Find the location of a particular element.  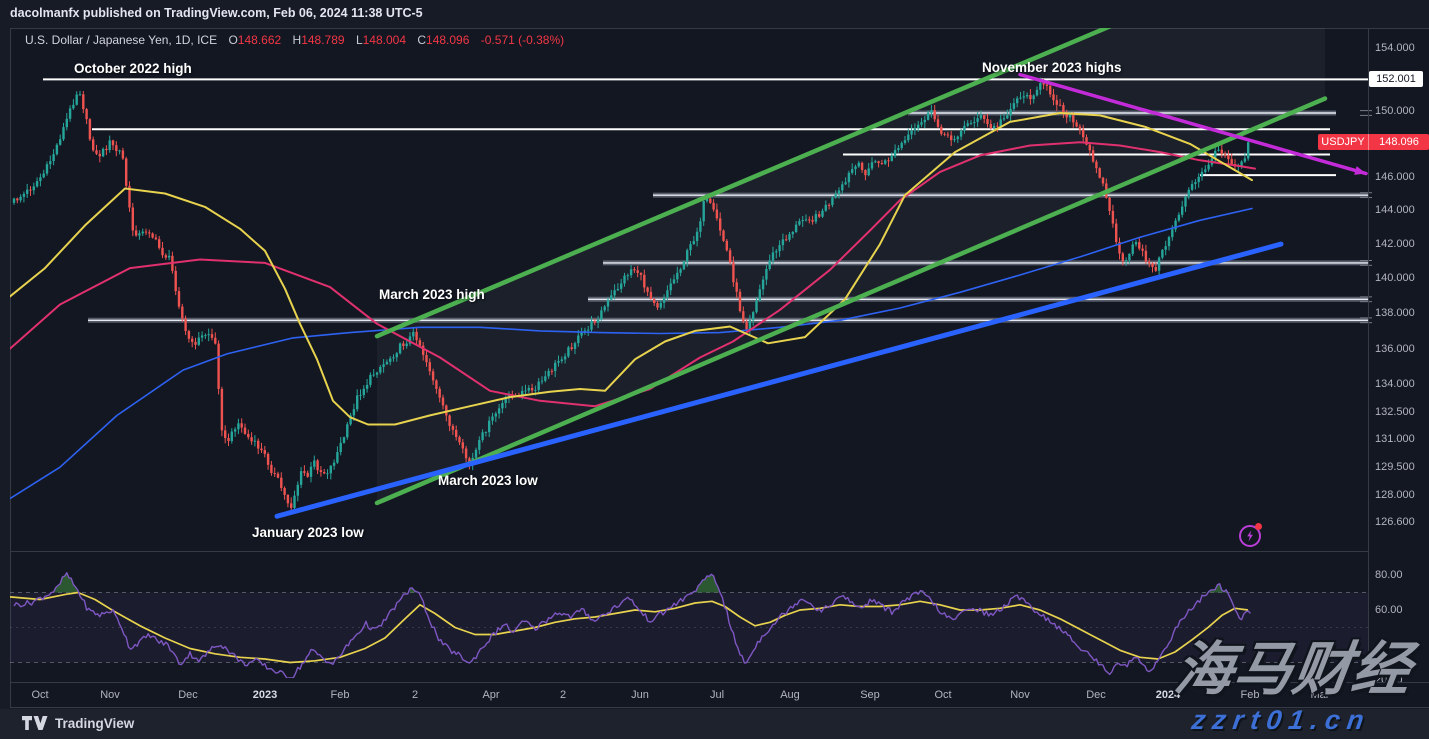

price-level-value: 152.001 is located at coordinates (1396, 79).